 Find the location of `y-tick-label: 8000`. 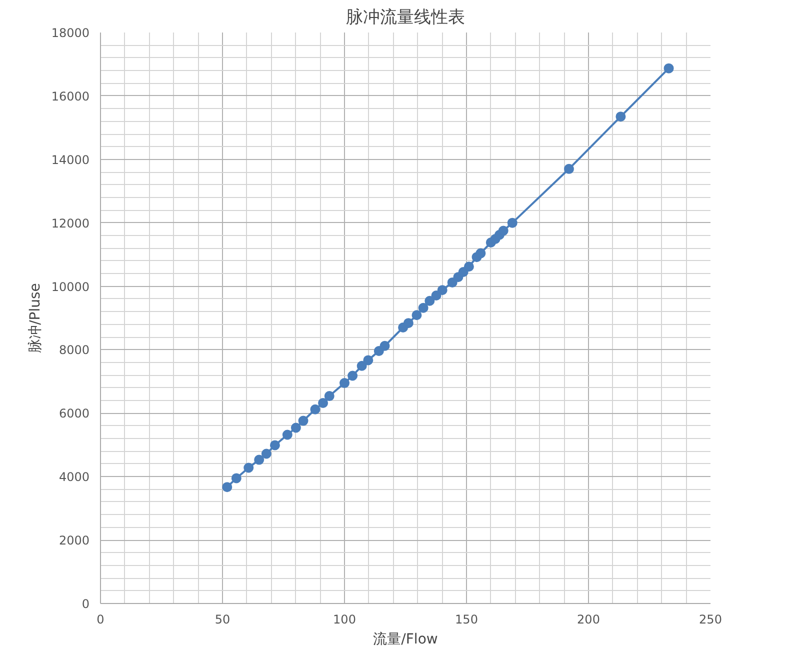

y-tick-label: 8000 is located at coordinates (74, 350).